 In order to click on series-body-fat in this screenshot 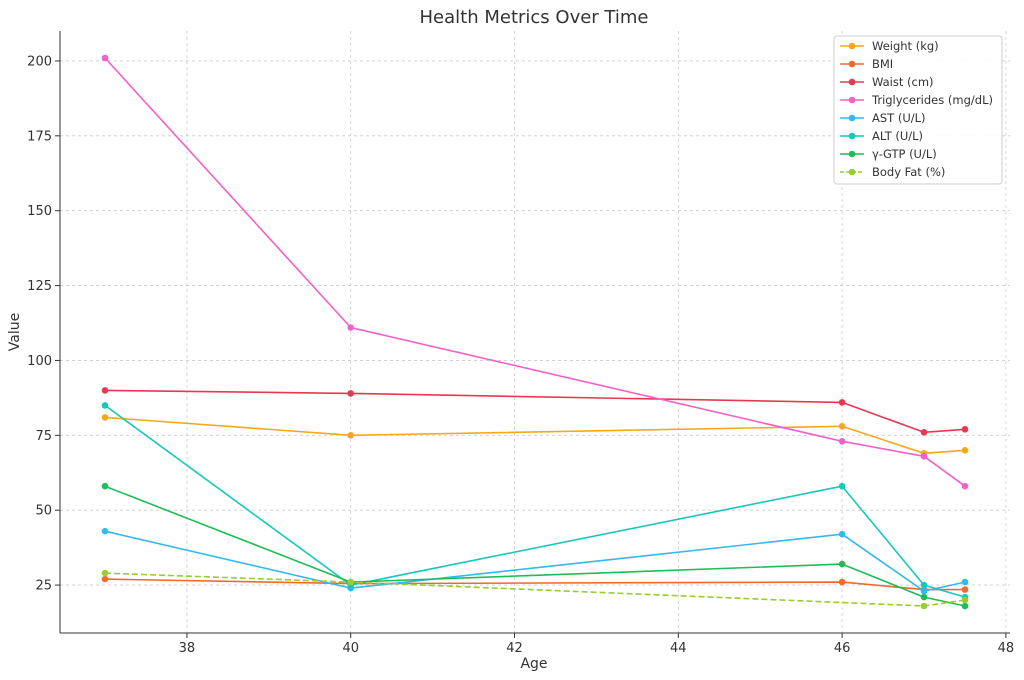, I will do `click(535, 589)`.